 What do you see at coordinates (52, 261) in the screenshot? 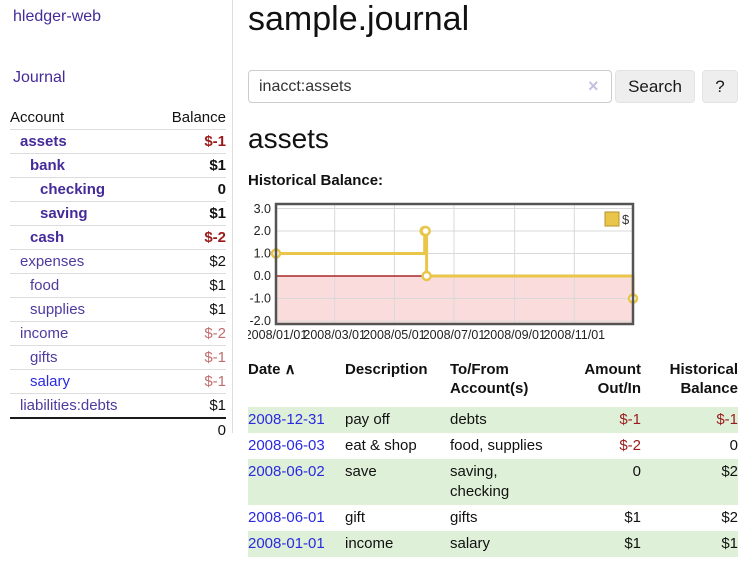
I see `account-link-expenses: expenses` at bounding box center [52, 261].